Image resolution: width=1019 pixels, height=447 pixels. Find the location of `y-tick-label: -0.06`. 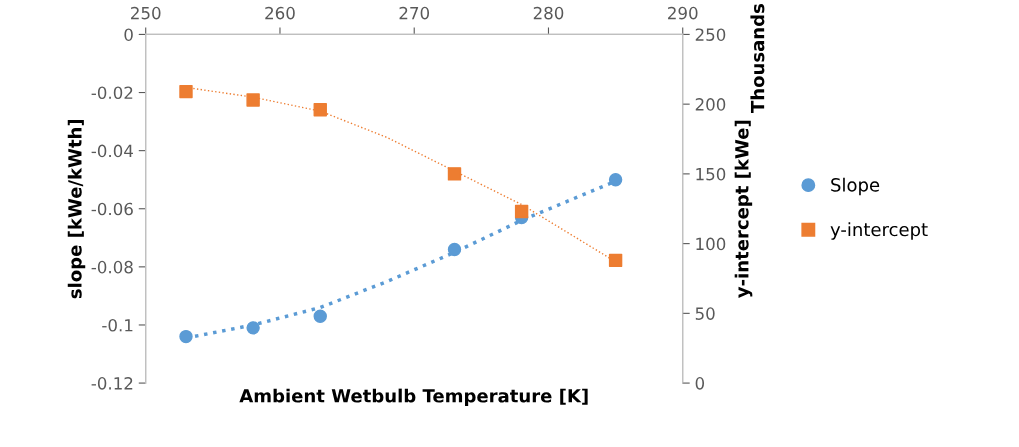

y-tick-label: -0.06 is located at coordinates (112, 209).